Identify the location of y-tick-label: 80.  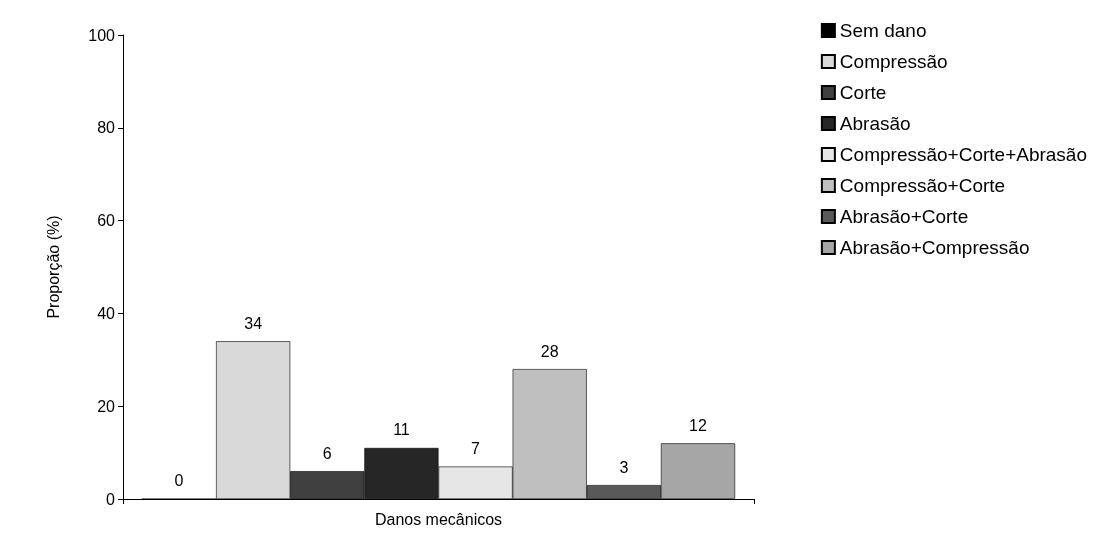
(106, 128).